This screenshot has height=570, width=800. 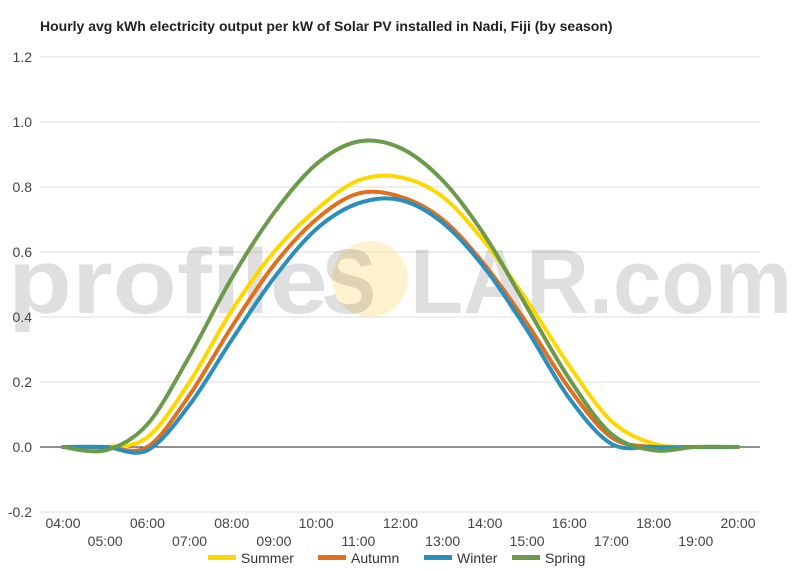 I want to click on x-tick-label: 05:00, so click(x=105, y=541).